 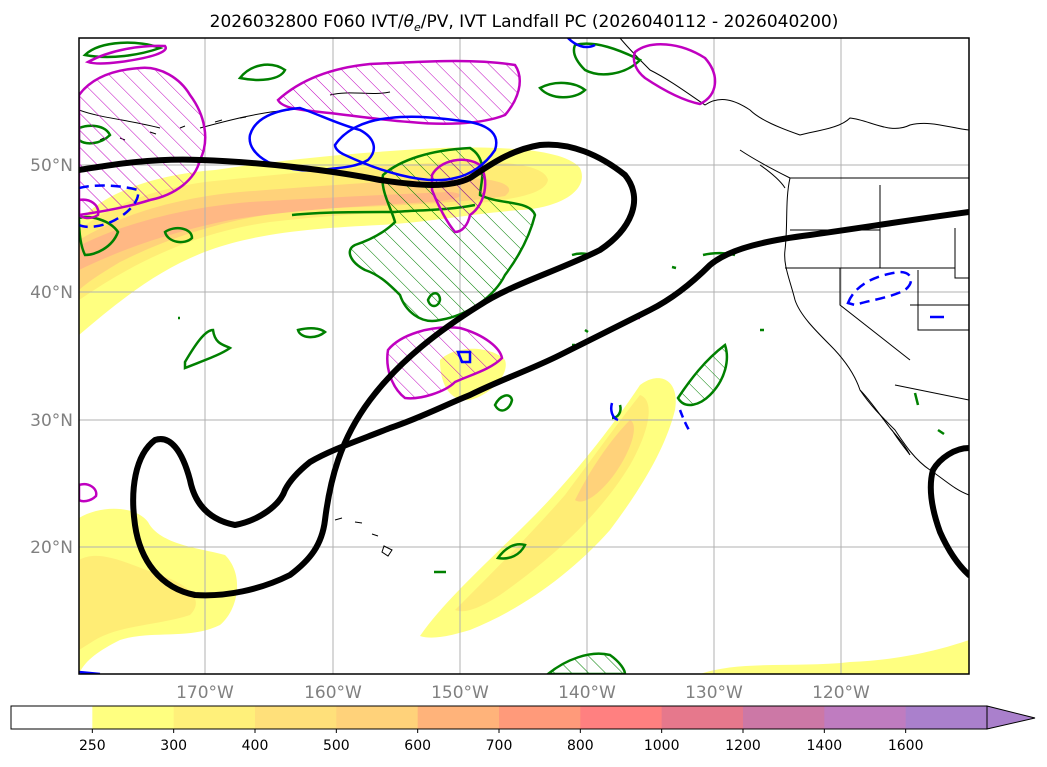 What do you see at coordinates (876, 336) in the screenshot?
I see `west-coast` at bounding box center [876, 336].